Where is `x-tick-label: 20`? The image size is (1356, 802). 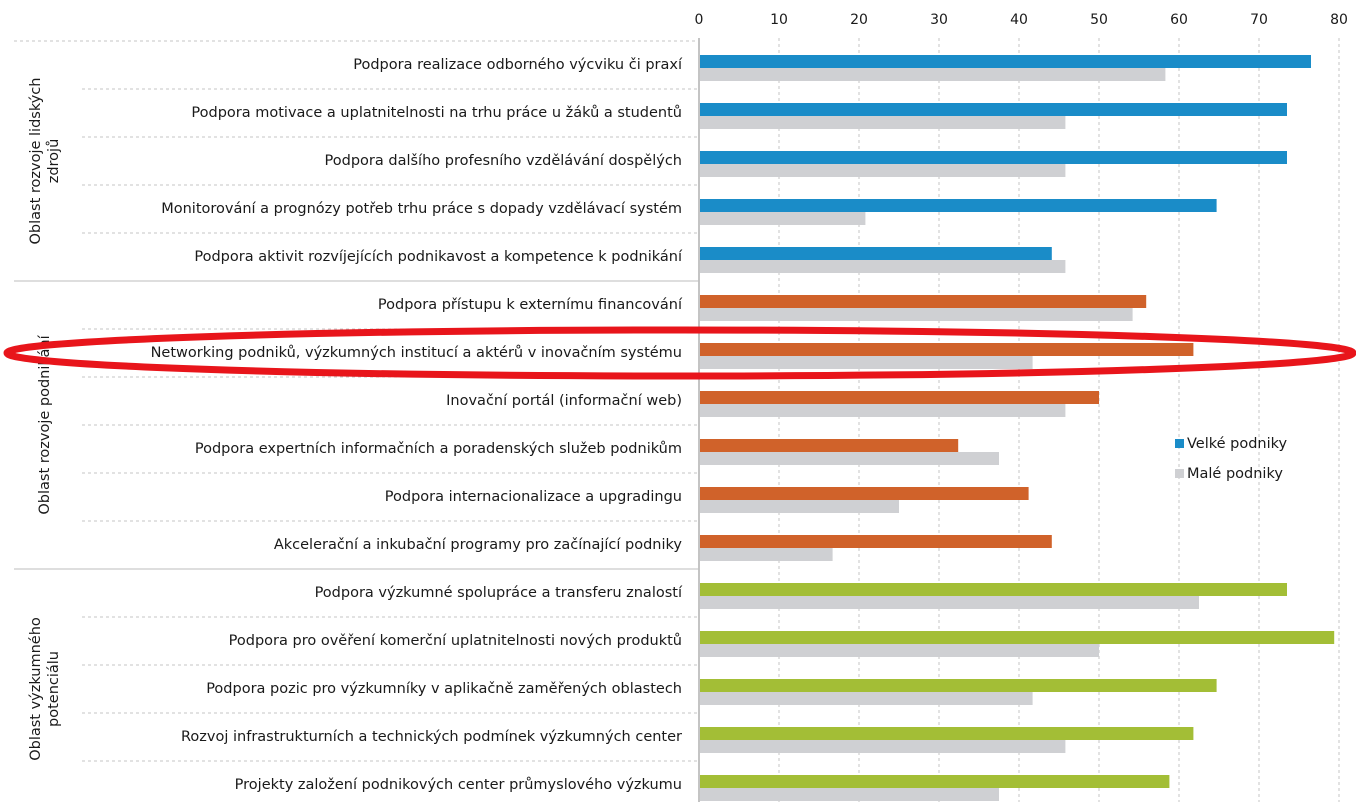
x-tick-label: 20 is located at coordinates (859, 20).